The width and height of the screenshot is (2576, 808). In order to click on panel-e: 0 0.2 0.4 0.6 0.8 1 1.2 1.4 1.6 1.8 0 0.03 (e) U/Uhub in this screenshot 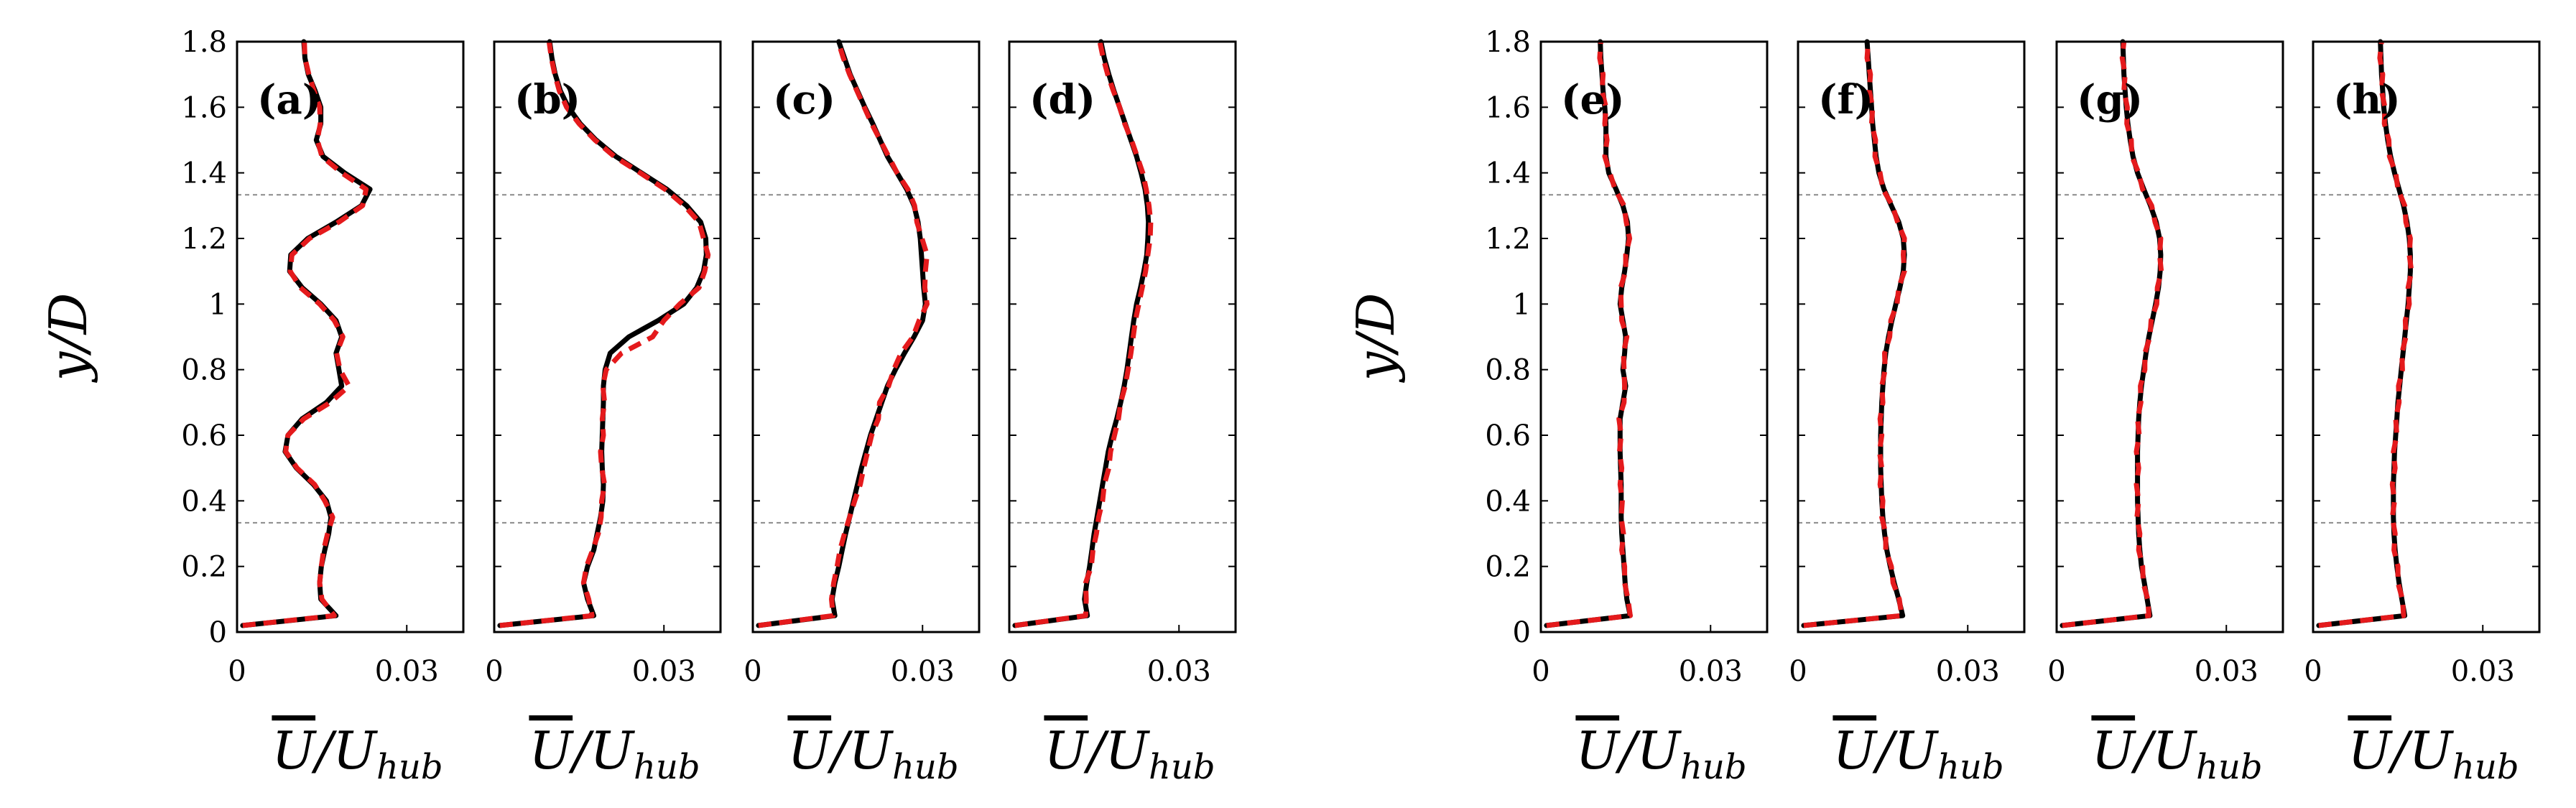, I will do `click(1627, 407)`.